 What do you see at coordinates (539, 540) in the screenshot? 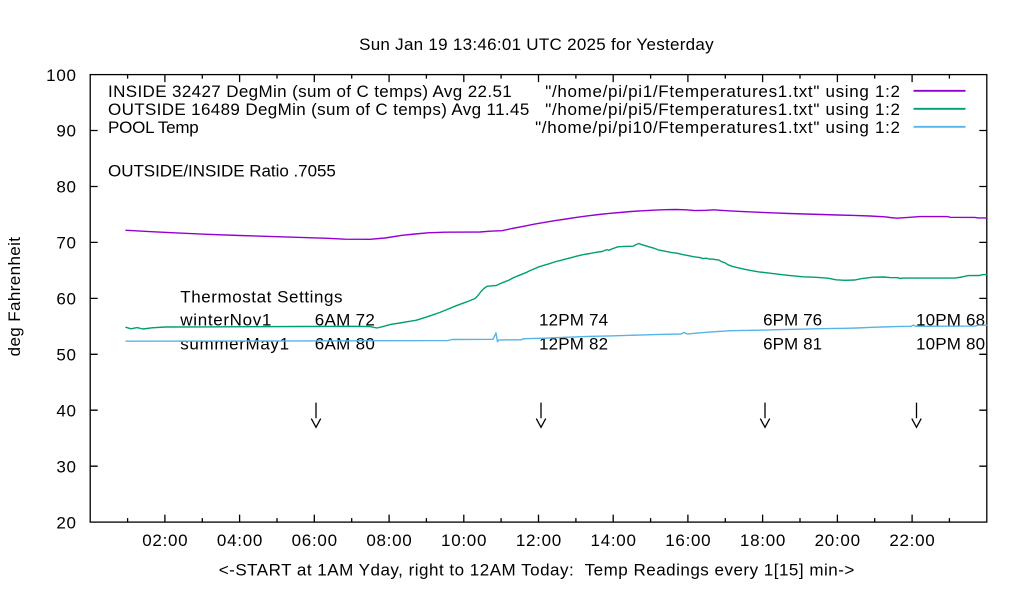
I see `svg-text: 12:00` at bounding box center [539, 540].